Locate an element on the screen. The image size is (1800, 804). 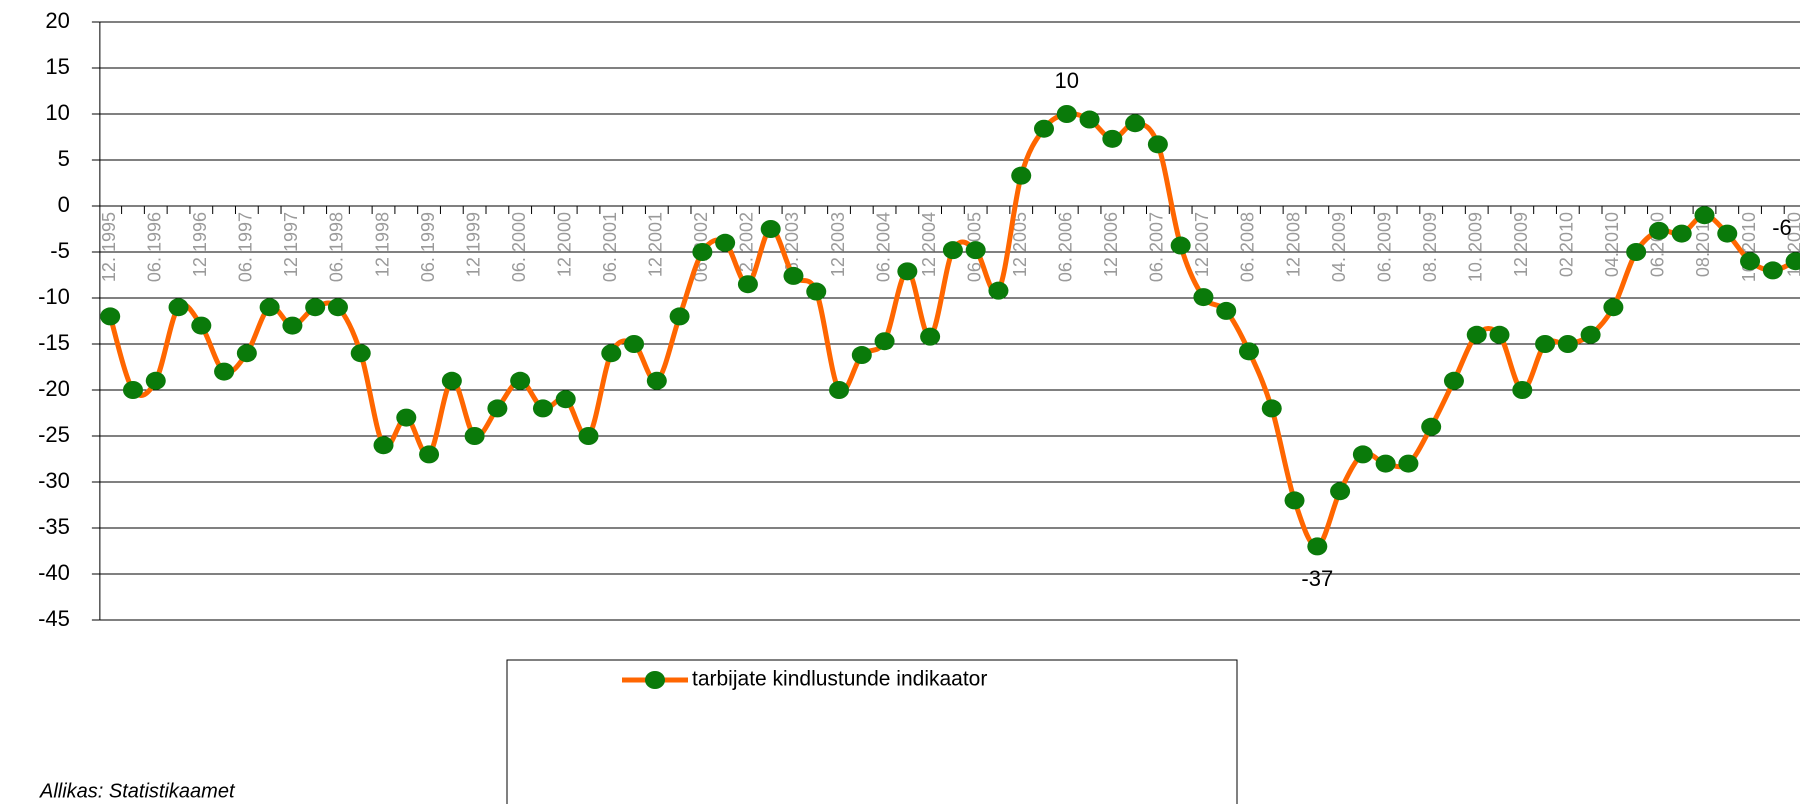
x-tick-label: 12 2003 is located at coordinates (838, 244).